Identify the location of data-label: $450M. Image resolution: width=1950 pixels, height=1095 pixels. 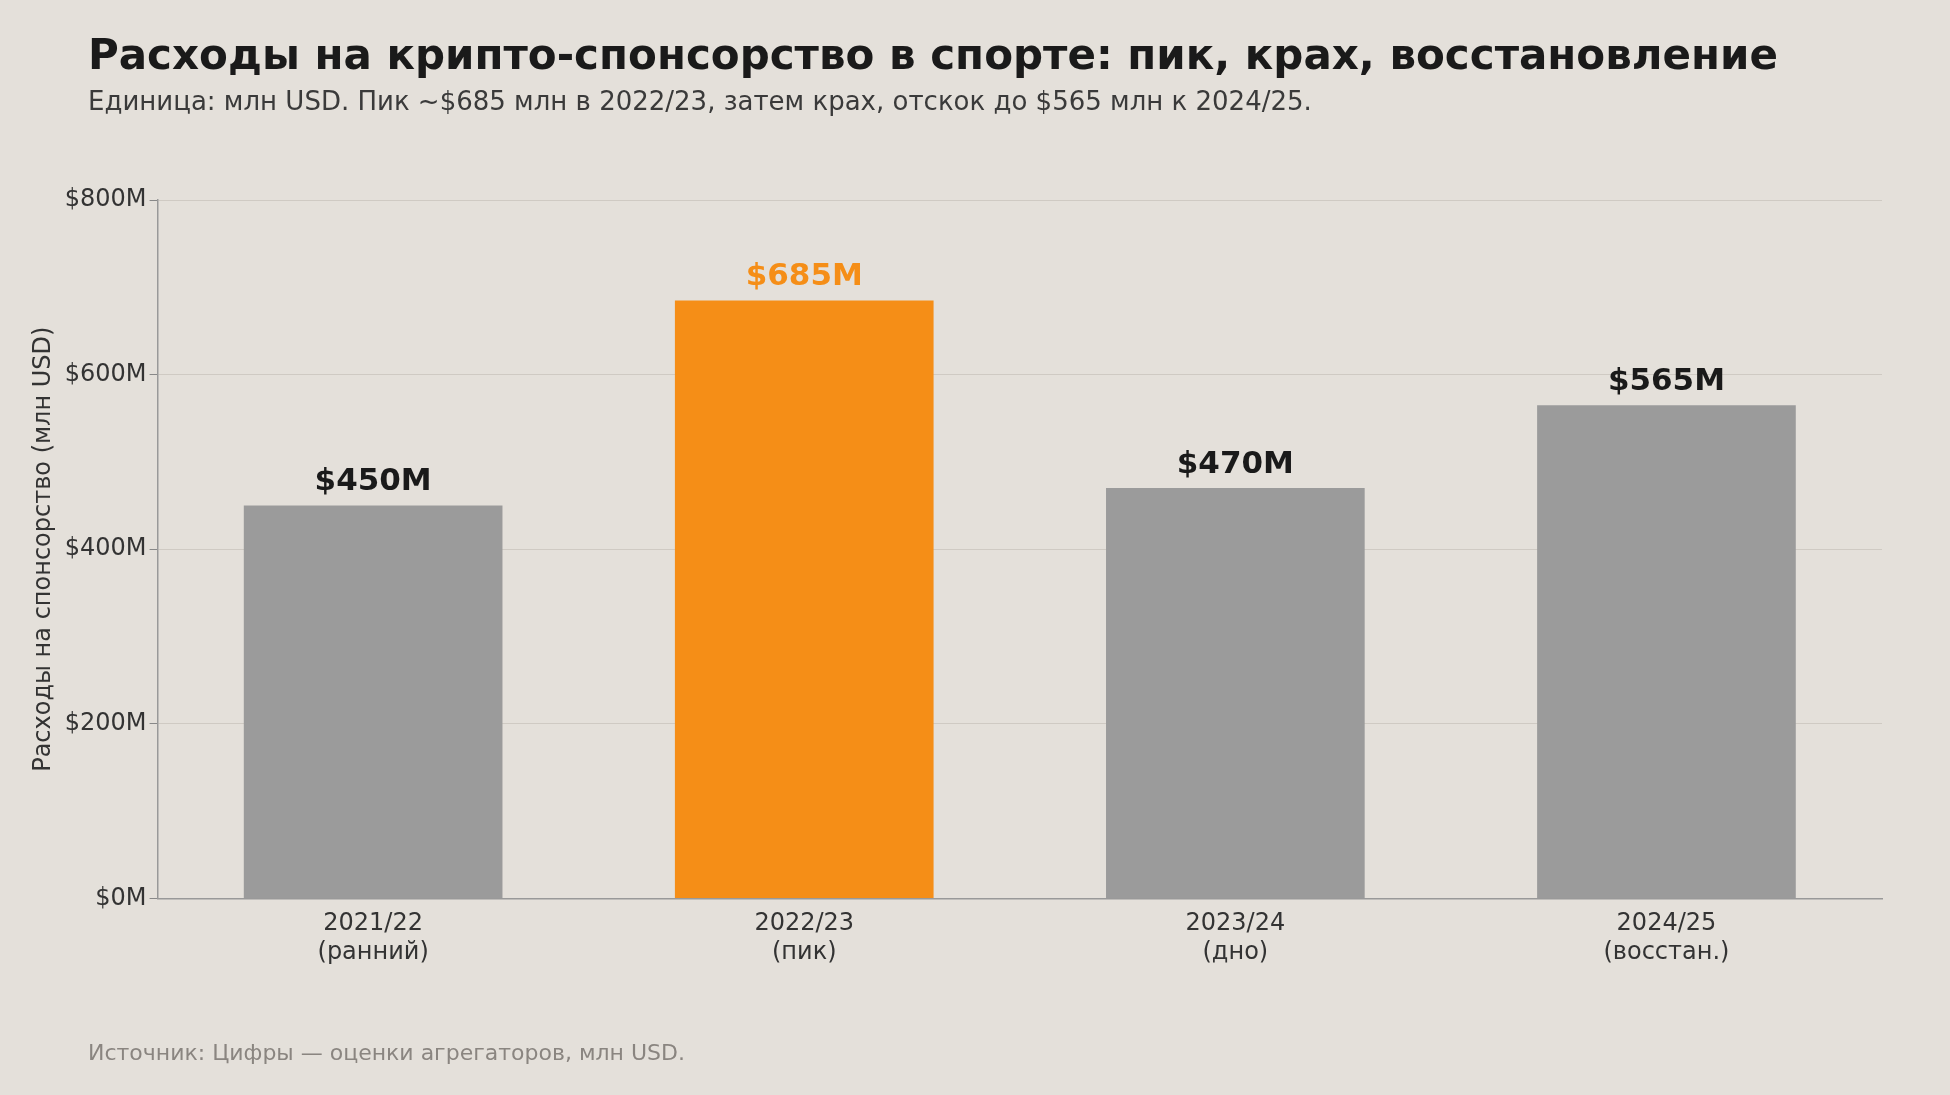
(373, 479).